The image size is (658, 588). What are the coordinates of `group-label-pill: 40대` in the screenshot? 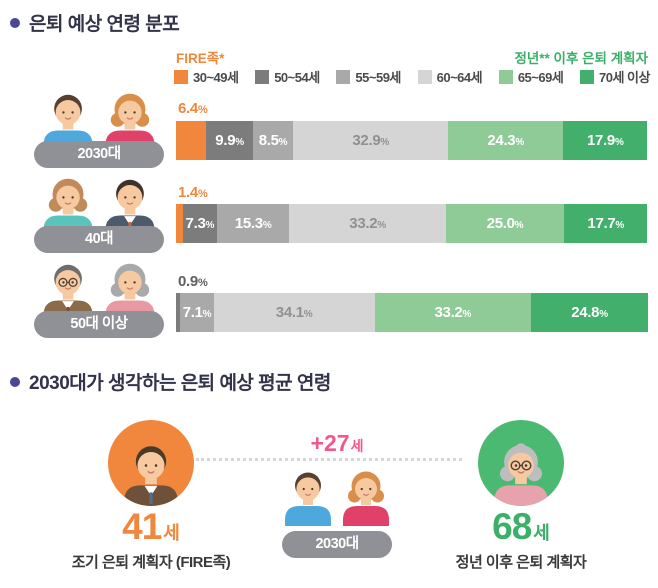 It's located at (99, 239).